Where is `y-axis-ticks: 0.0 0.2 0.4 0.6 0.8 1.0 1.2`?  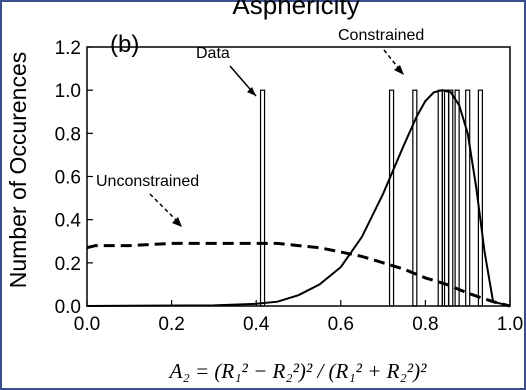 y-axis-ticks: 0.0 0.2 0.4 0.6 0.8 1.0 1.2 is located at coordinates (74, 178).